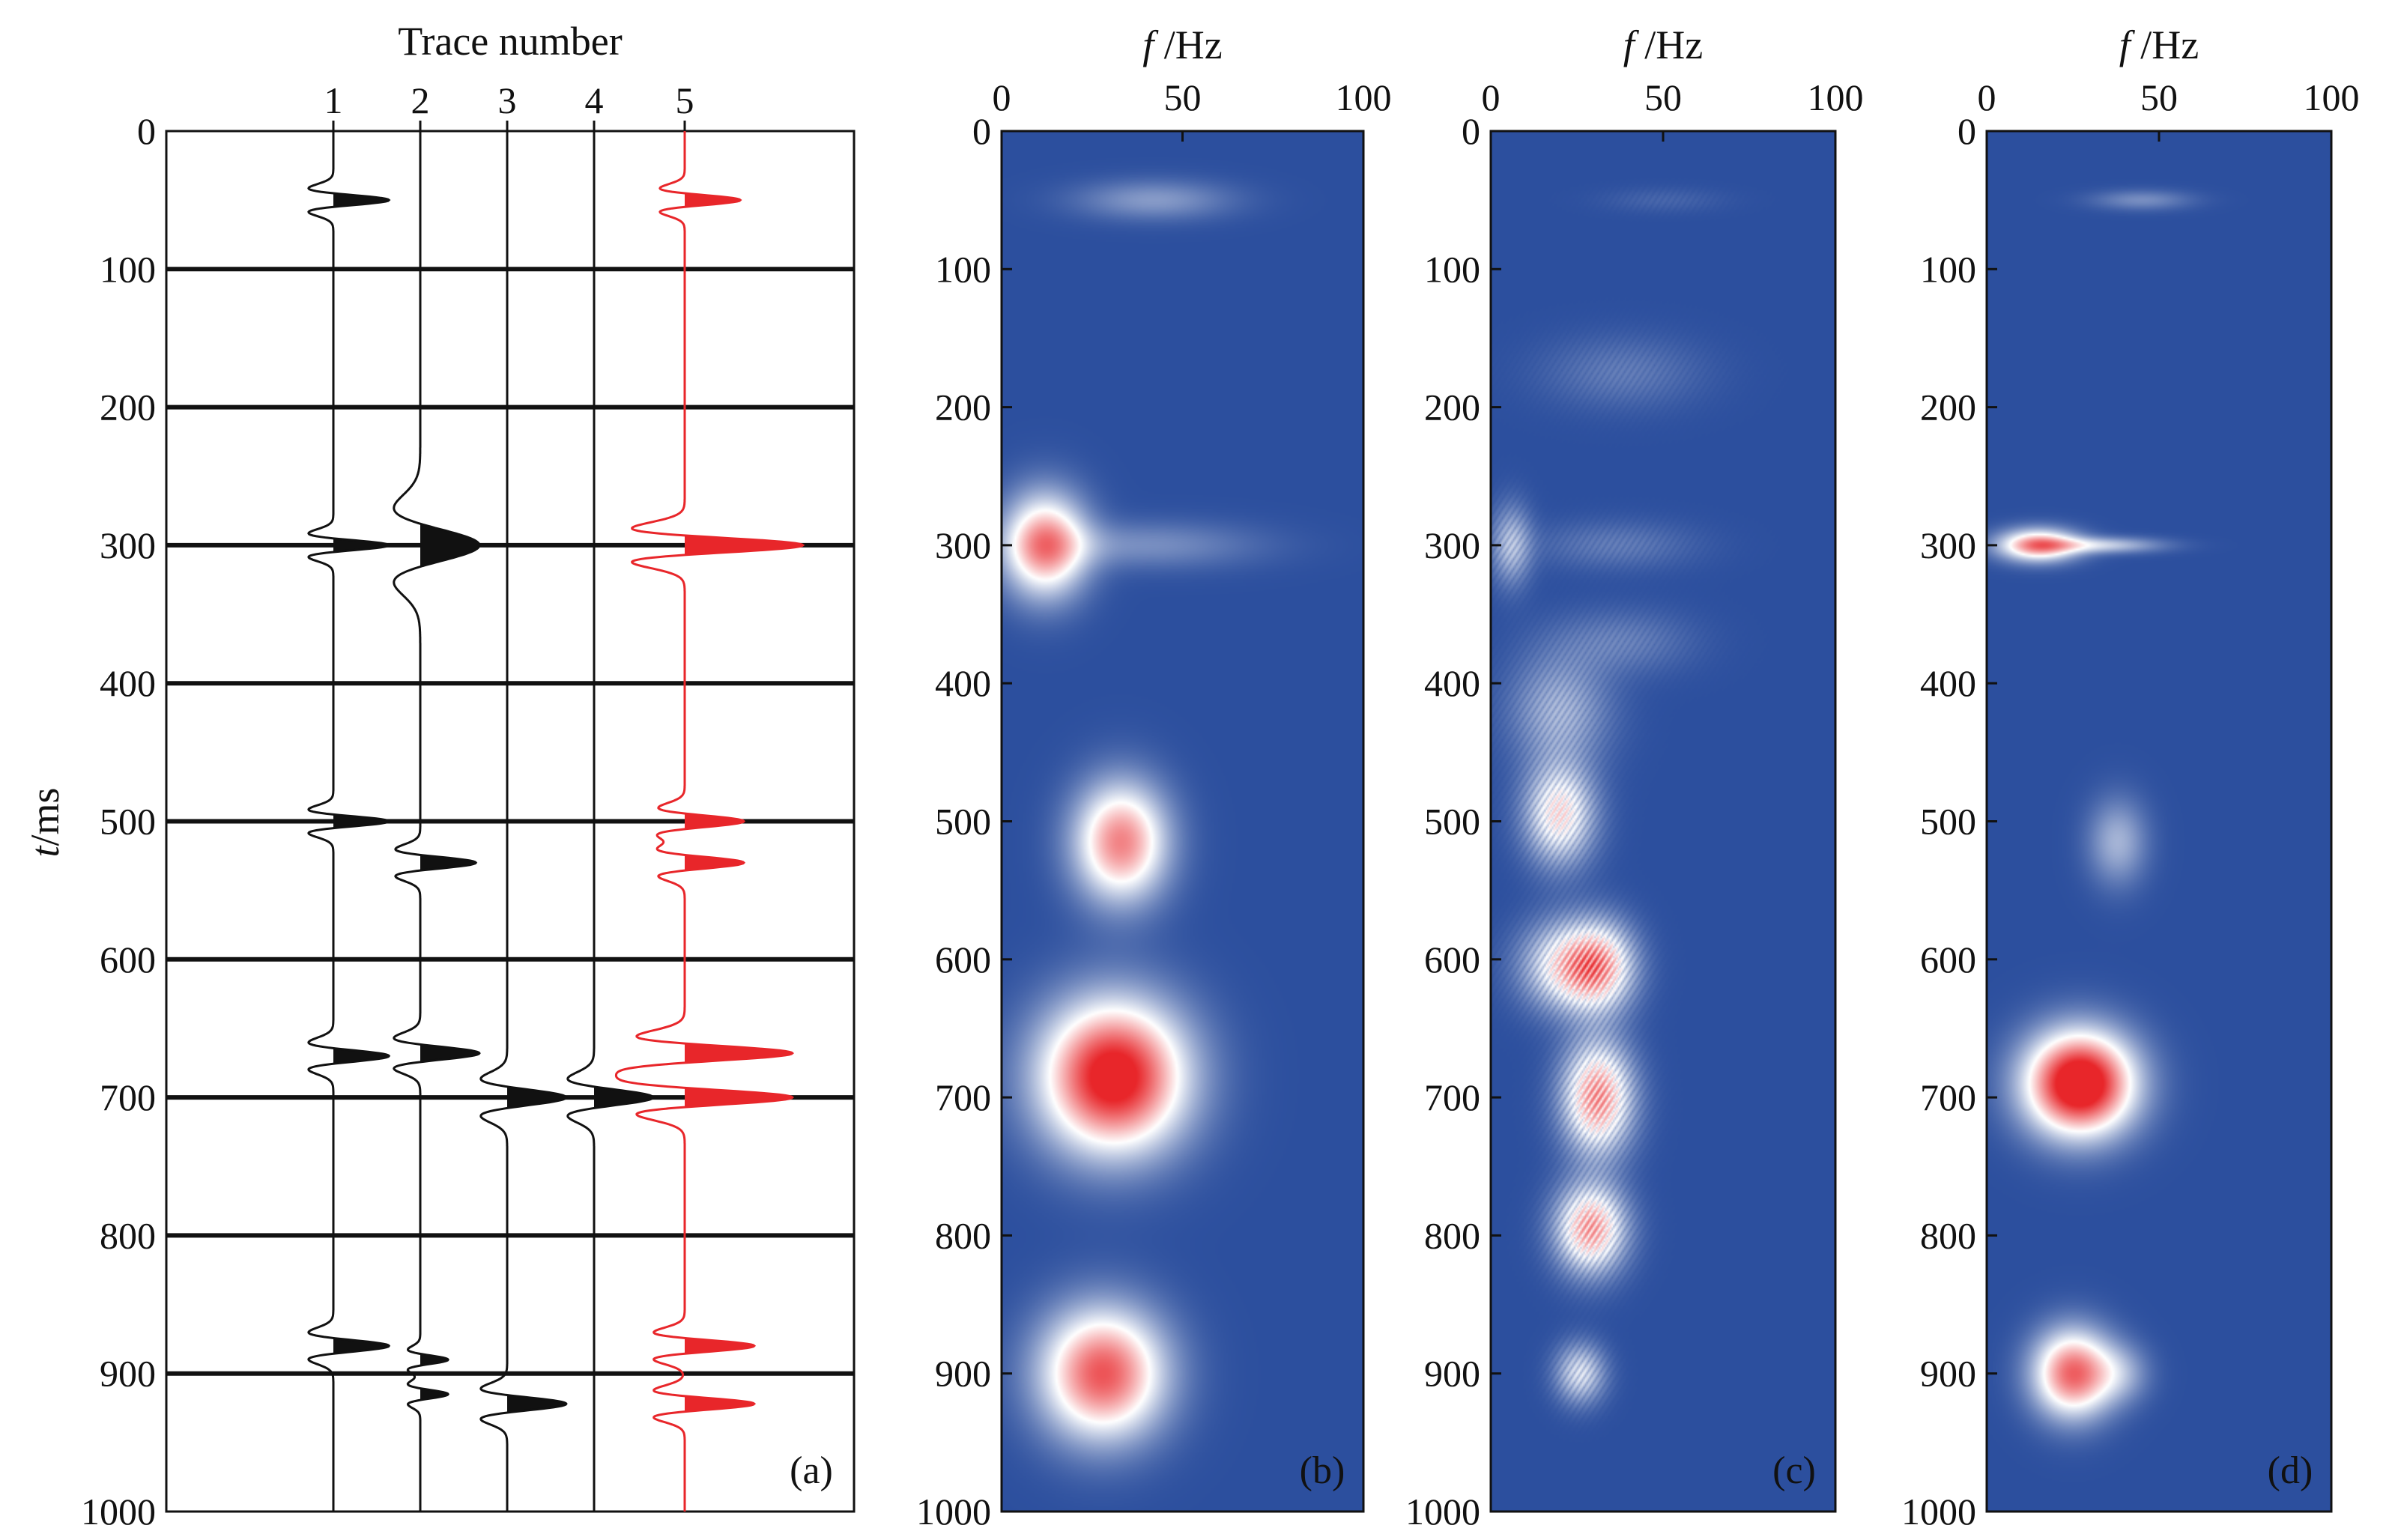  I want to click on panel-label-b: (b), so click(1322, 1470).